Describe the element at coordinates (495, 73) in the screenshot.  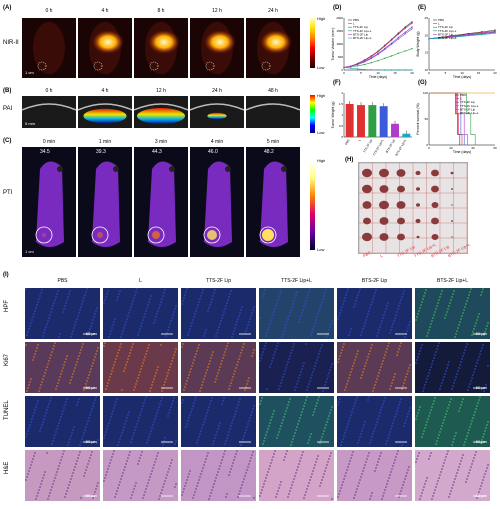
I see `x-tick-label: 20` at that location.